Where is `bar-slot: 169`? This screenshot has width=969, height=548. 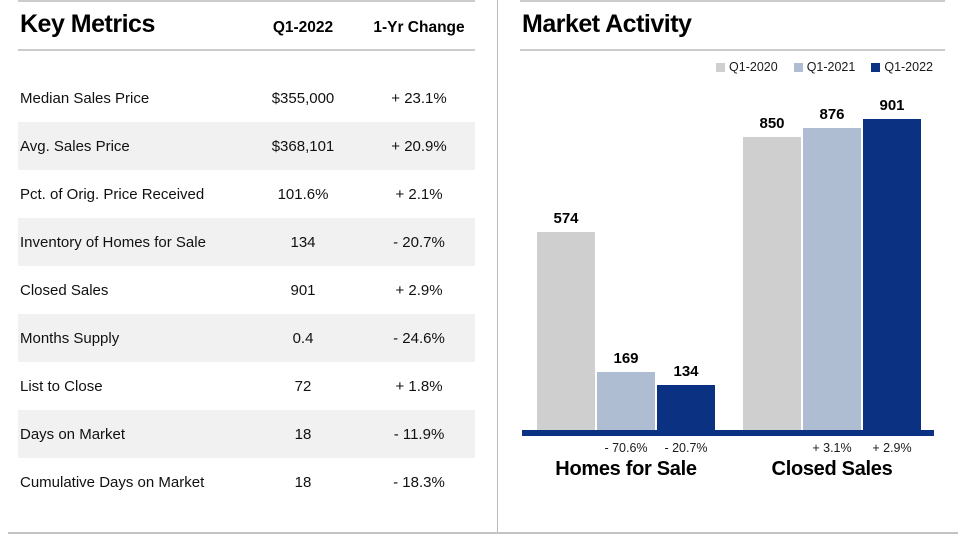 bar-slot: 169 is located at coordinates (626, 390).